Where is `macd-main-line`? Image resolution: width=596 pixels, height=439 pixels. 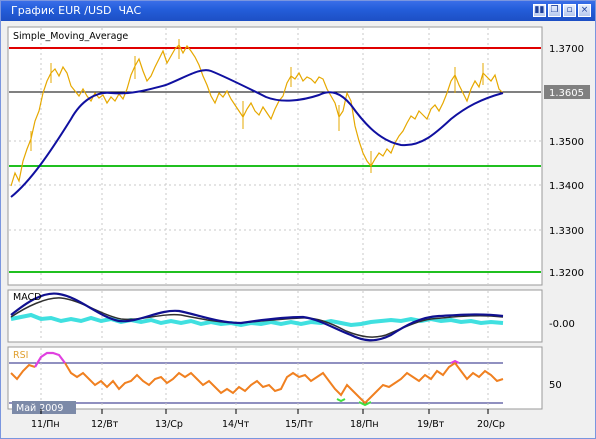 macd-main-line is located at coordinates (257, 317).